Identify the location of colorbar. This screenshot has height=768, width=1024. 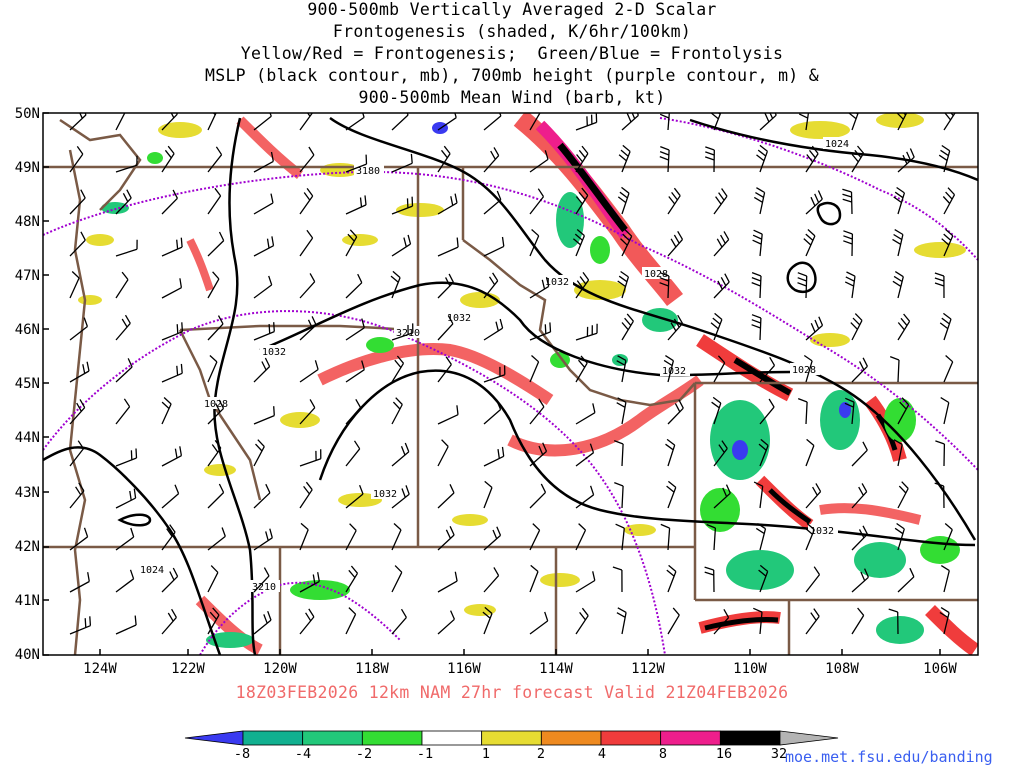
(511, 738).